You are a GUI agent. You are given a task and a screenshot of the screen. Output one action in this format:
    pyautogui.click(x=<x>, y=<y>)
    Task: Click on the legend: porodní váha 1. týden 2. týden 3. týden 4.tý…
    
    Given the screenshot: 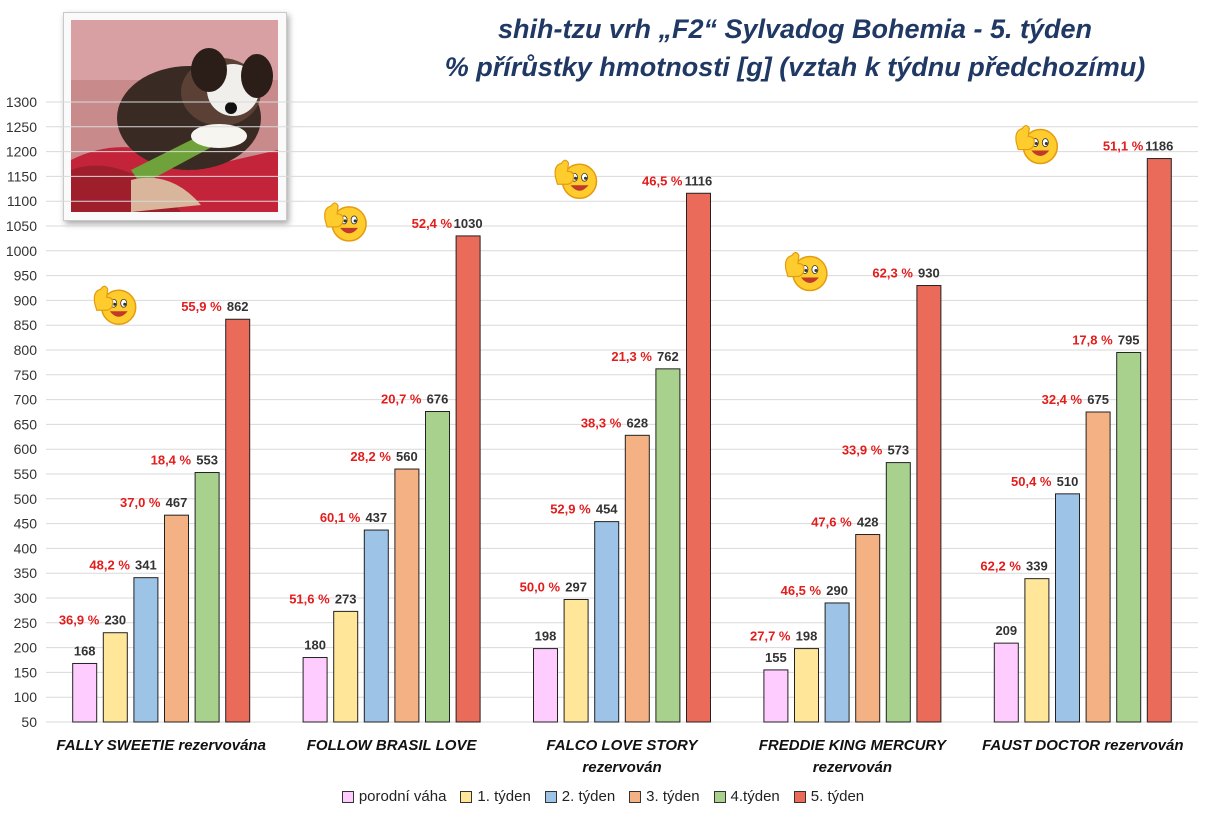 What is the action you would take?
    pyautogui.click(x=603, y=796)
    